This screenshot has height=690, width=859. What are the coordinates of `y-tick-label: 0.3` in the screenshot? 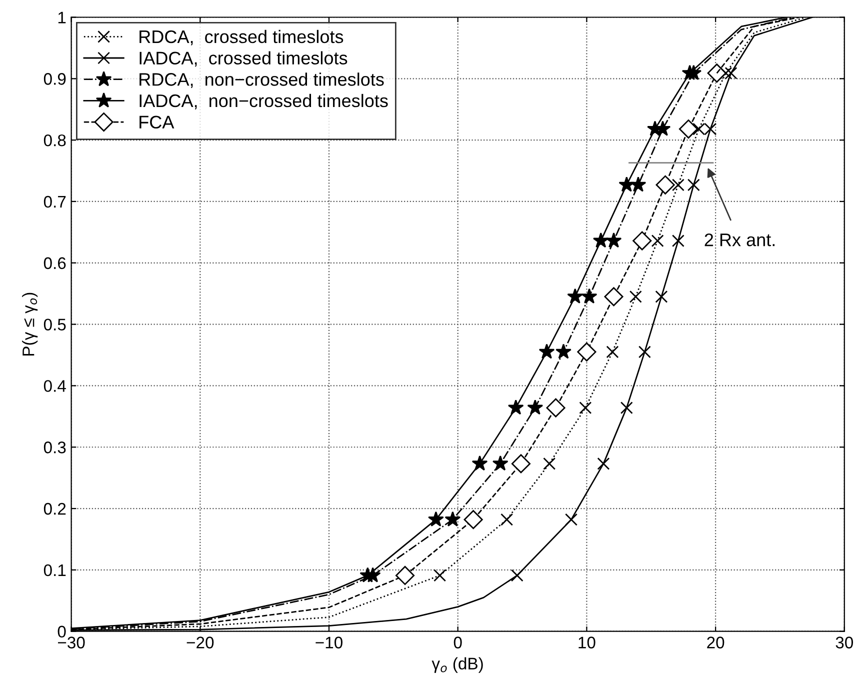 It's located at (55, 448).